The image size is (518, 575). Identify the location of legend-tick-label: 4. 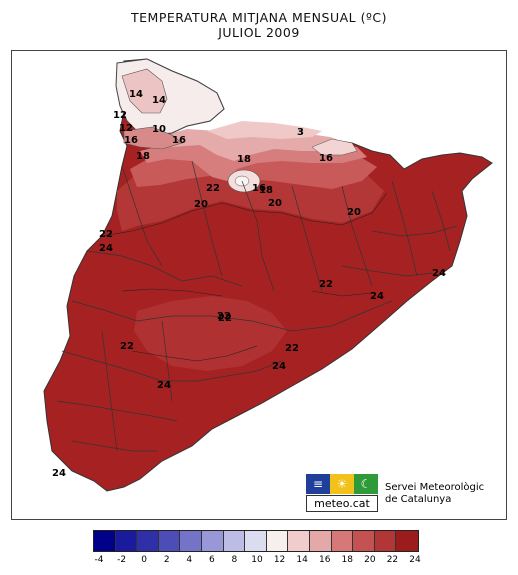
(189, 560).